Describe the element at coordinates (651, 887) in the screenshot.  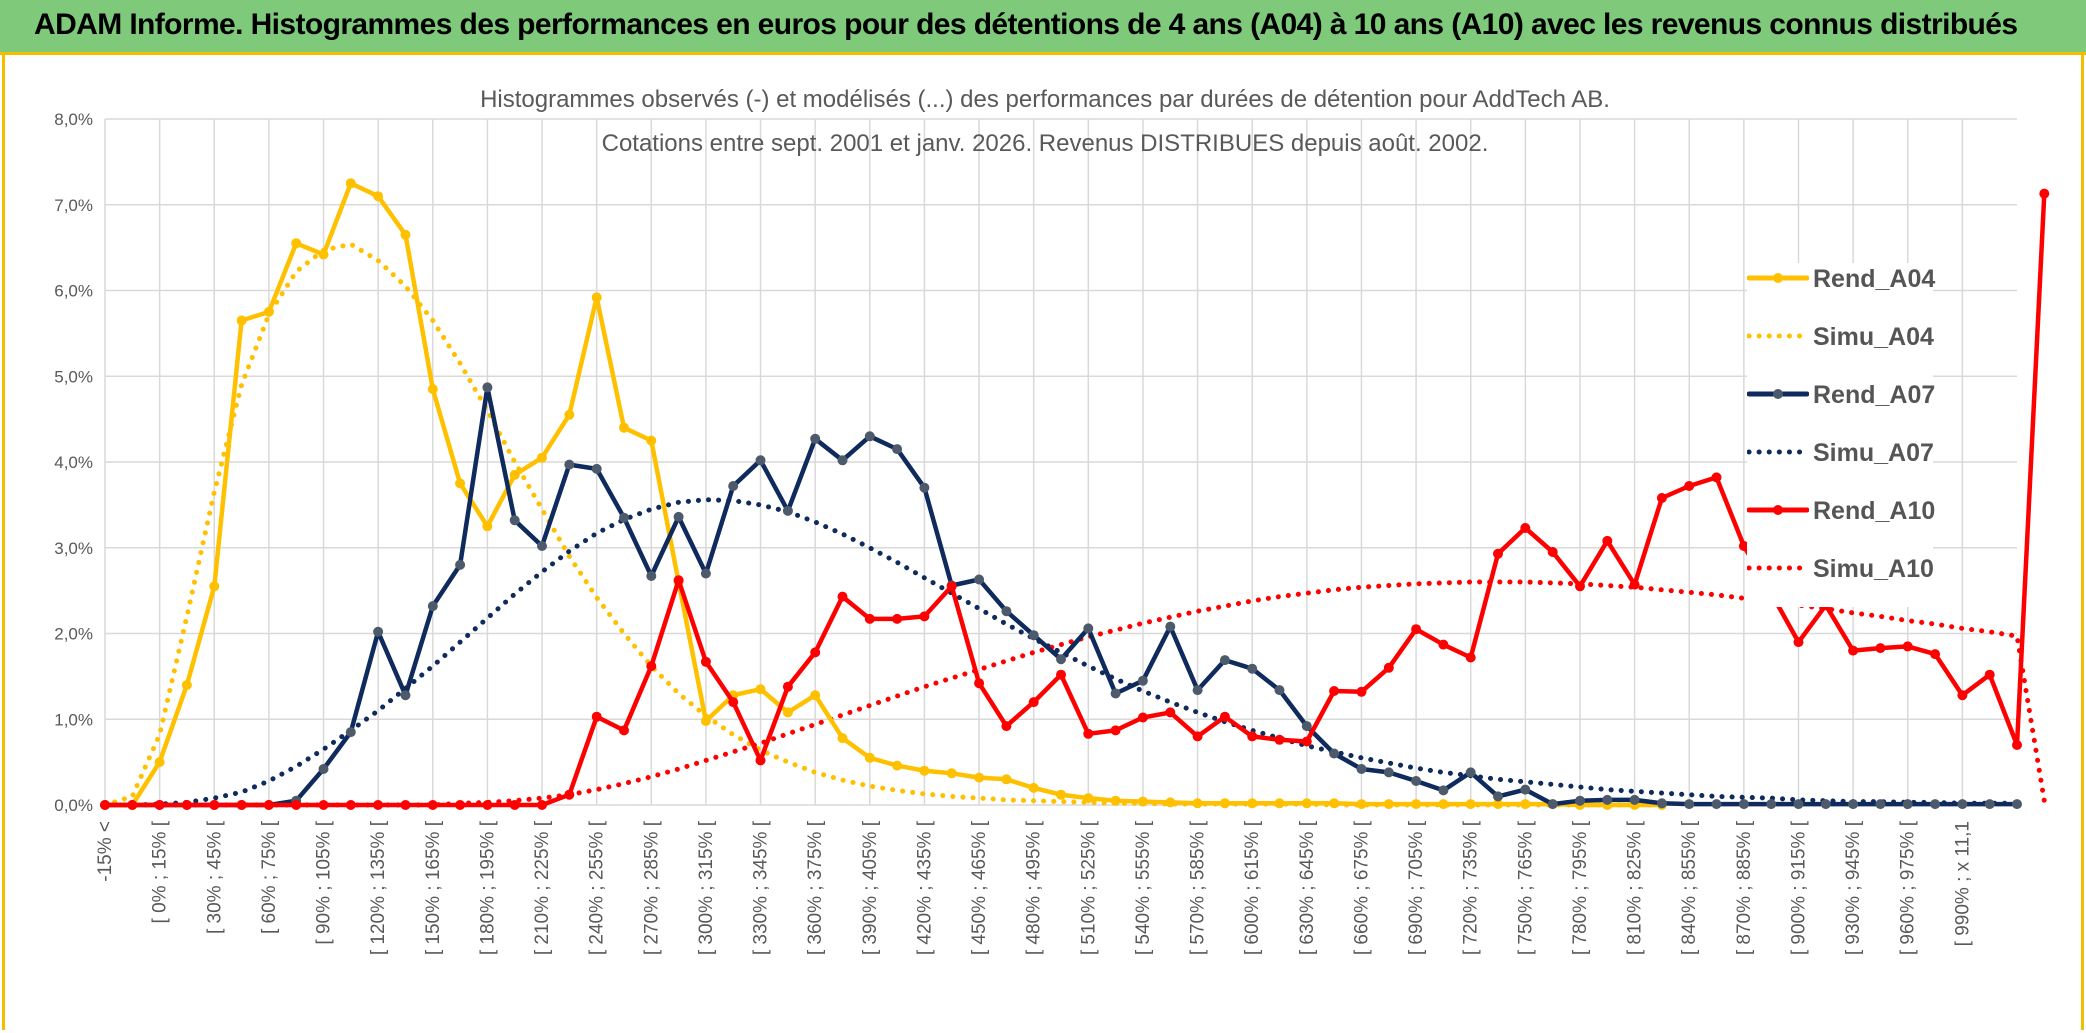
I see `x-tick-label: [ 270% ; 285% [` at that location.